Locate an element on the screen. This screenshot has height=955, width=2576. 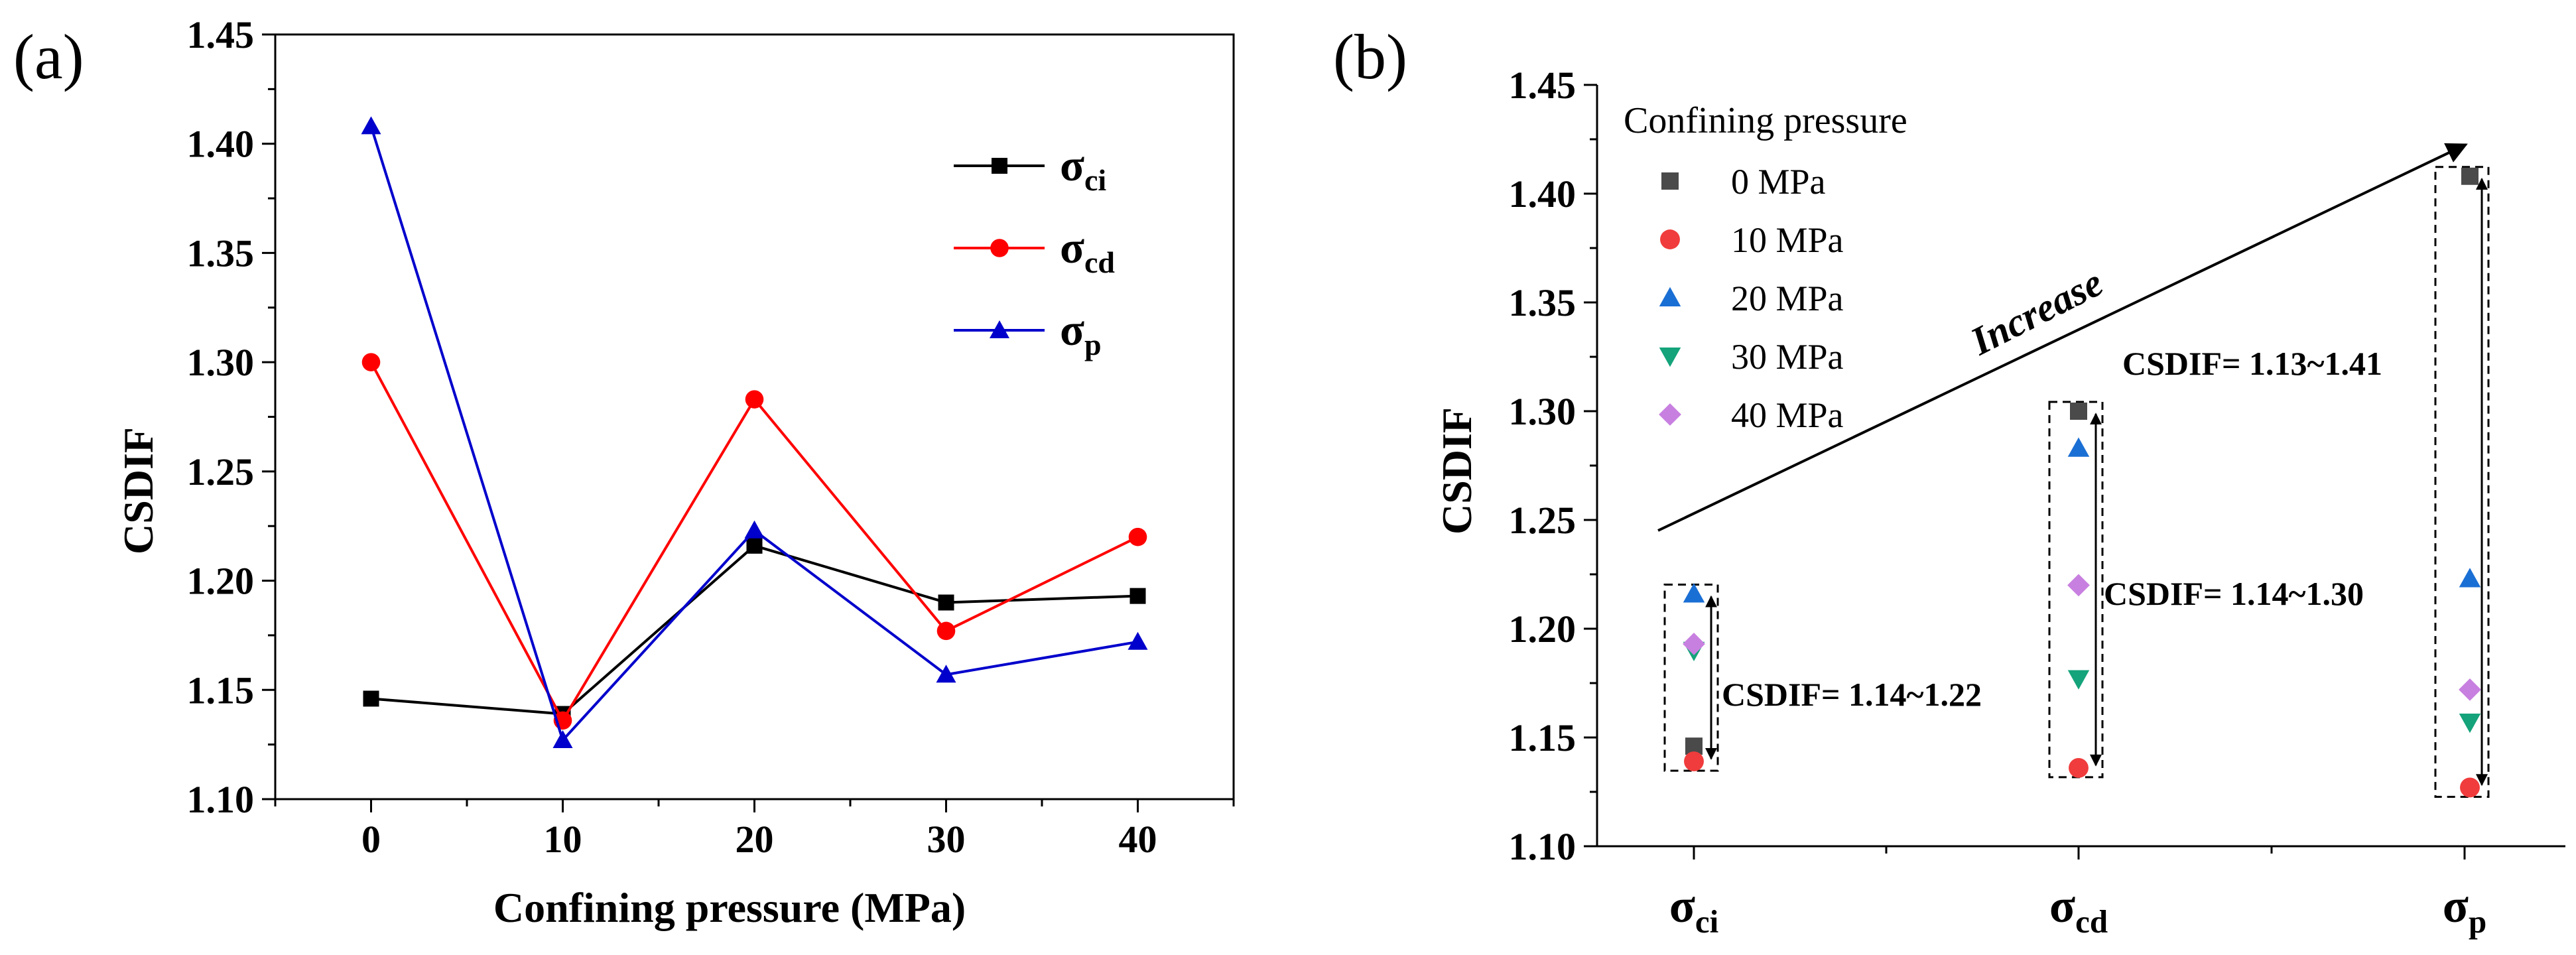
legend-label-40-mpa: 40 MPa is located at coordinates (1788, 415).